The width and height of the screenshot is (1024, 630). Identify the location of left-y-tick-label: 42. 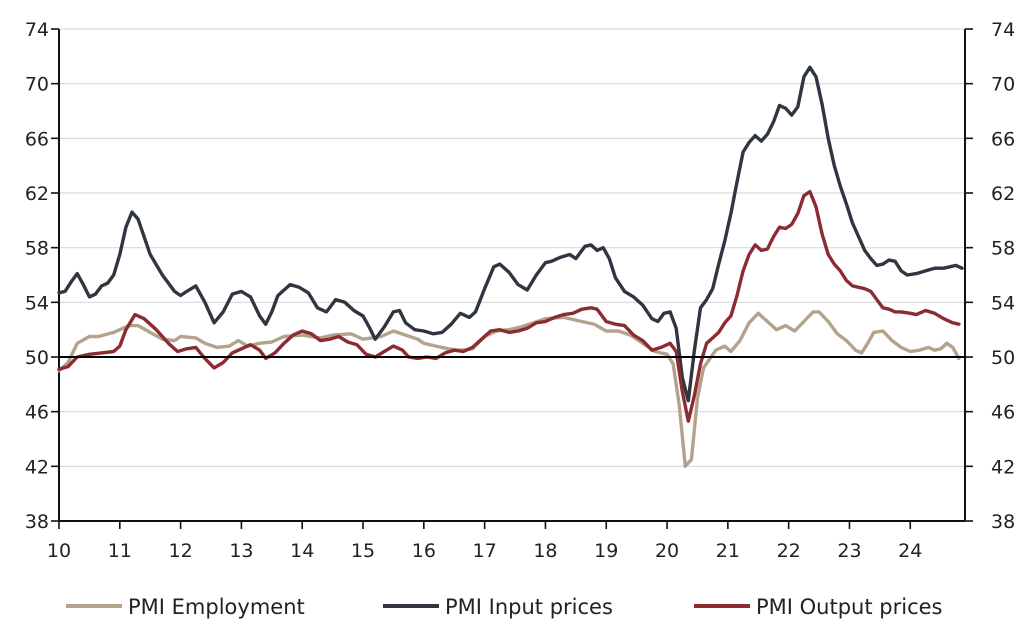
(37, 467).